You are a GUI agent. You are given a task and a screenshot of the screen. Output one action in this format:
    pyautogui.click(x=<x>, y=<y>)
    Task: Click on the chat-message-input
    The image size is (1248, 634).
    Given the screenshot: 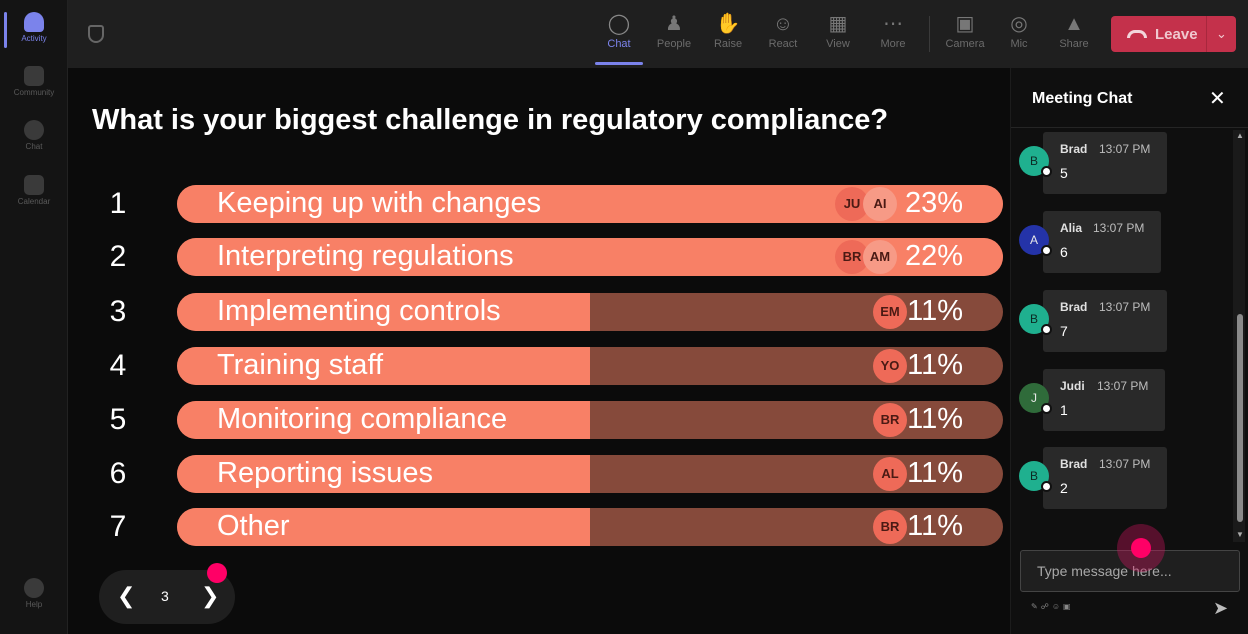 What is the action you would take?
    pyautogui.click(x=1130, y=571)
    